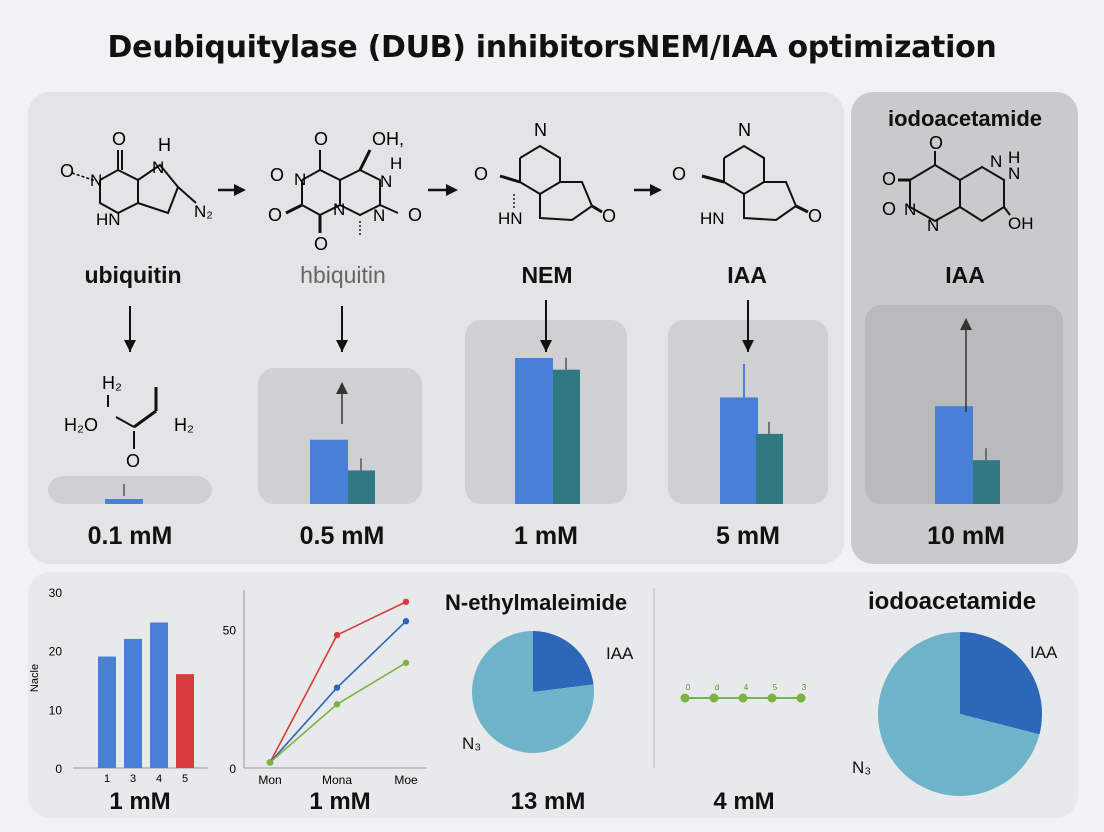 The image size is (1104, 832). Describe the element at coordinates (775, 687) in the screenshot. I see `point-label: 5` at that location.